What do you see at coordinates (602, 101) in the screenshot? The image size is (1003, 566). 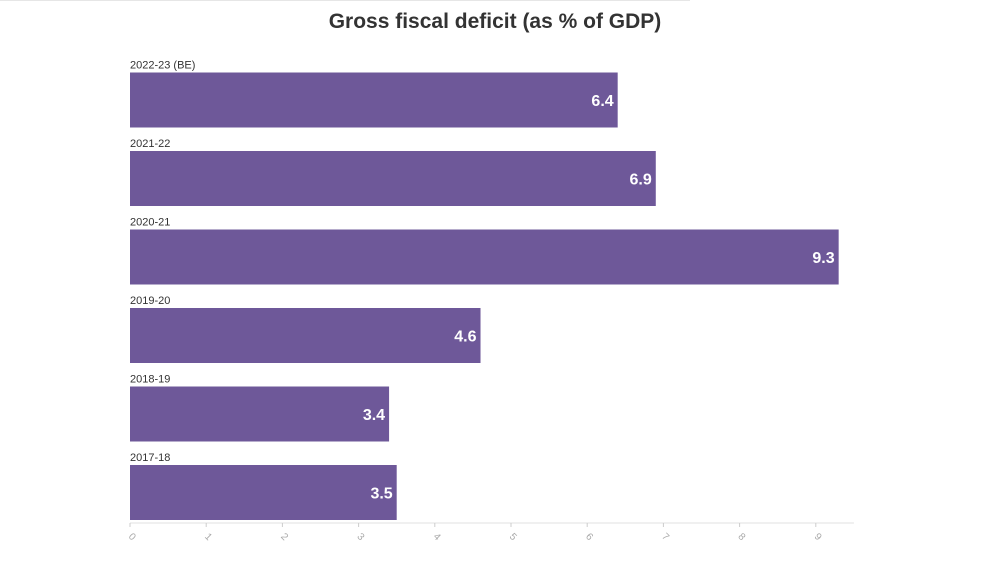 I see `bar-value-label: 6.4` at bounding box center [602, 101].